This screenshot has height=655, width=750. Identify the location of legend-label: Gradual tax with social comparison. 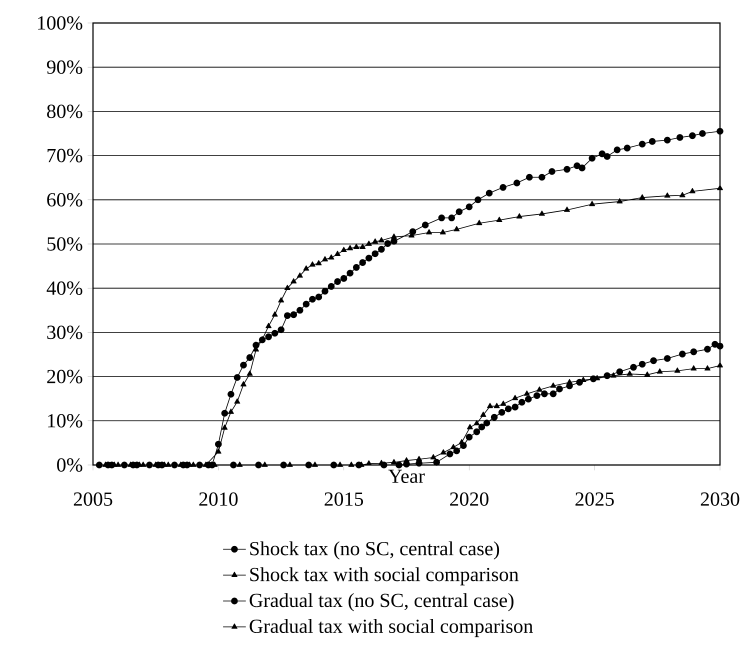
(391, 628).